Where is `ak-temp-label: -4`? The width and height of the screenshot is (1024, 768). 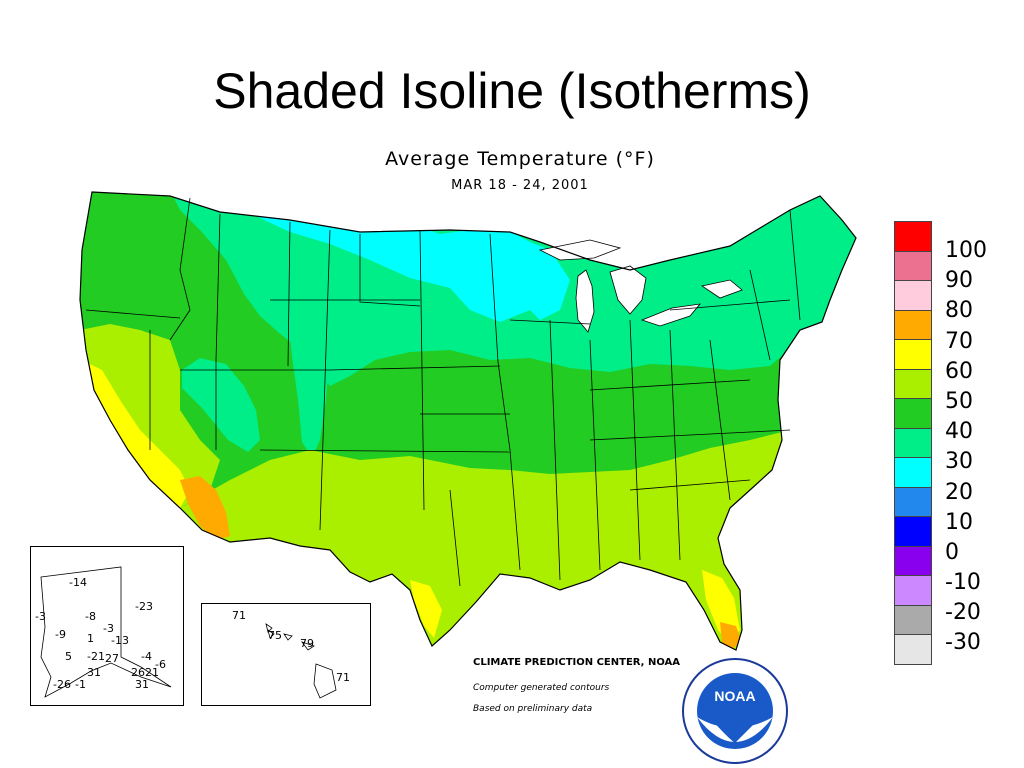
ak-temp-label: -4 is located at coordinates (146, 656).